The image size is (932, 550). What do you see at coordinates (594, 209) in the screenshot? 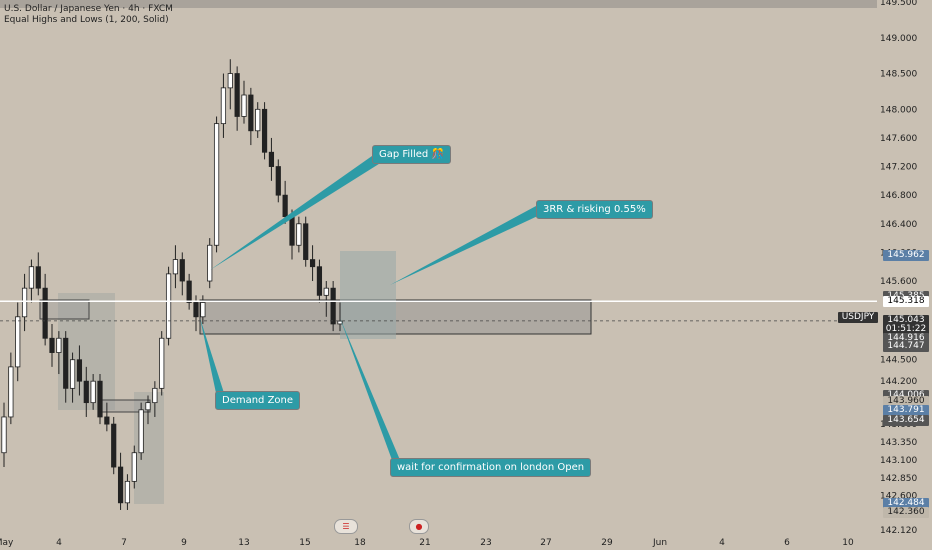
I see `annotation-rr: 3RR & risking 0.55%` at bounding box center [594, 209].